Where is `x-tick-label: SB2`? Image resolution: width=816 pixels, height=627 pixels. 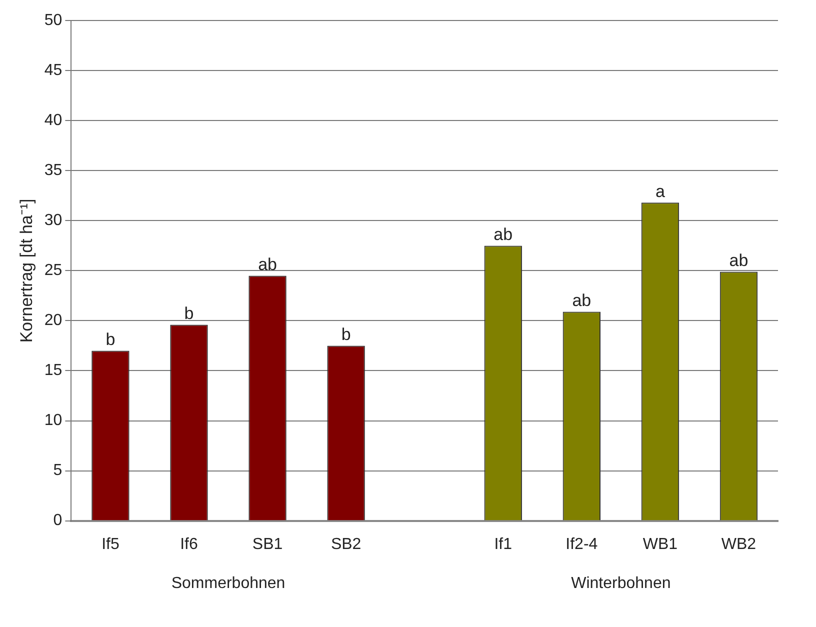 x-tick-label: SB2 is located at coordinates (346, 544).